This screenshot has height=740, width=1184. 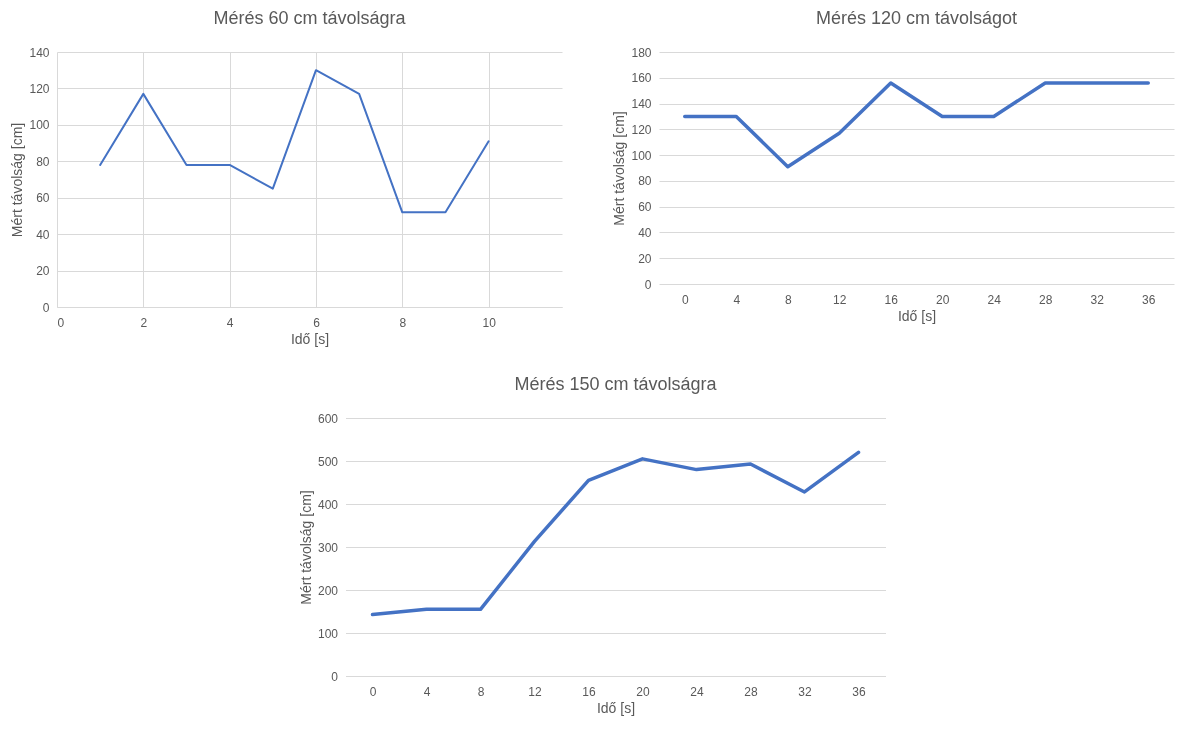 What do you see at coordinates (310, 18) in the screenshot?
I see `chart-title: Mérés 60 cm távolságra` at bounding box center [310, 18].